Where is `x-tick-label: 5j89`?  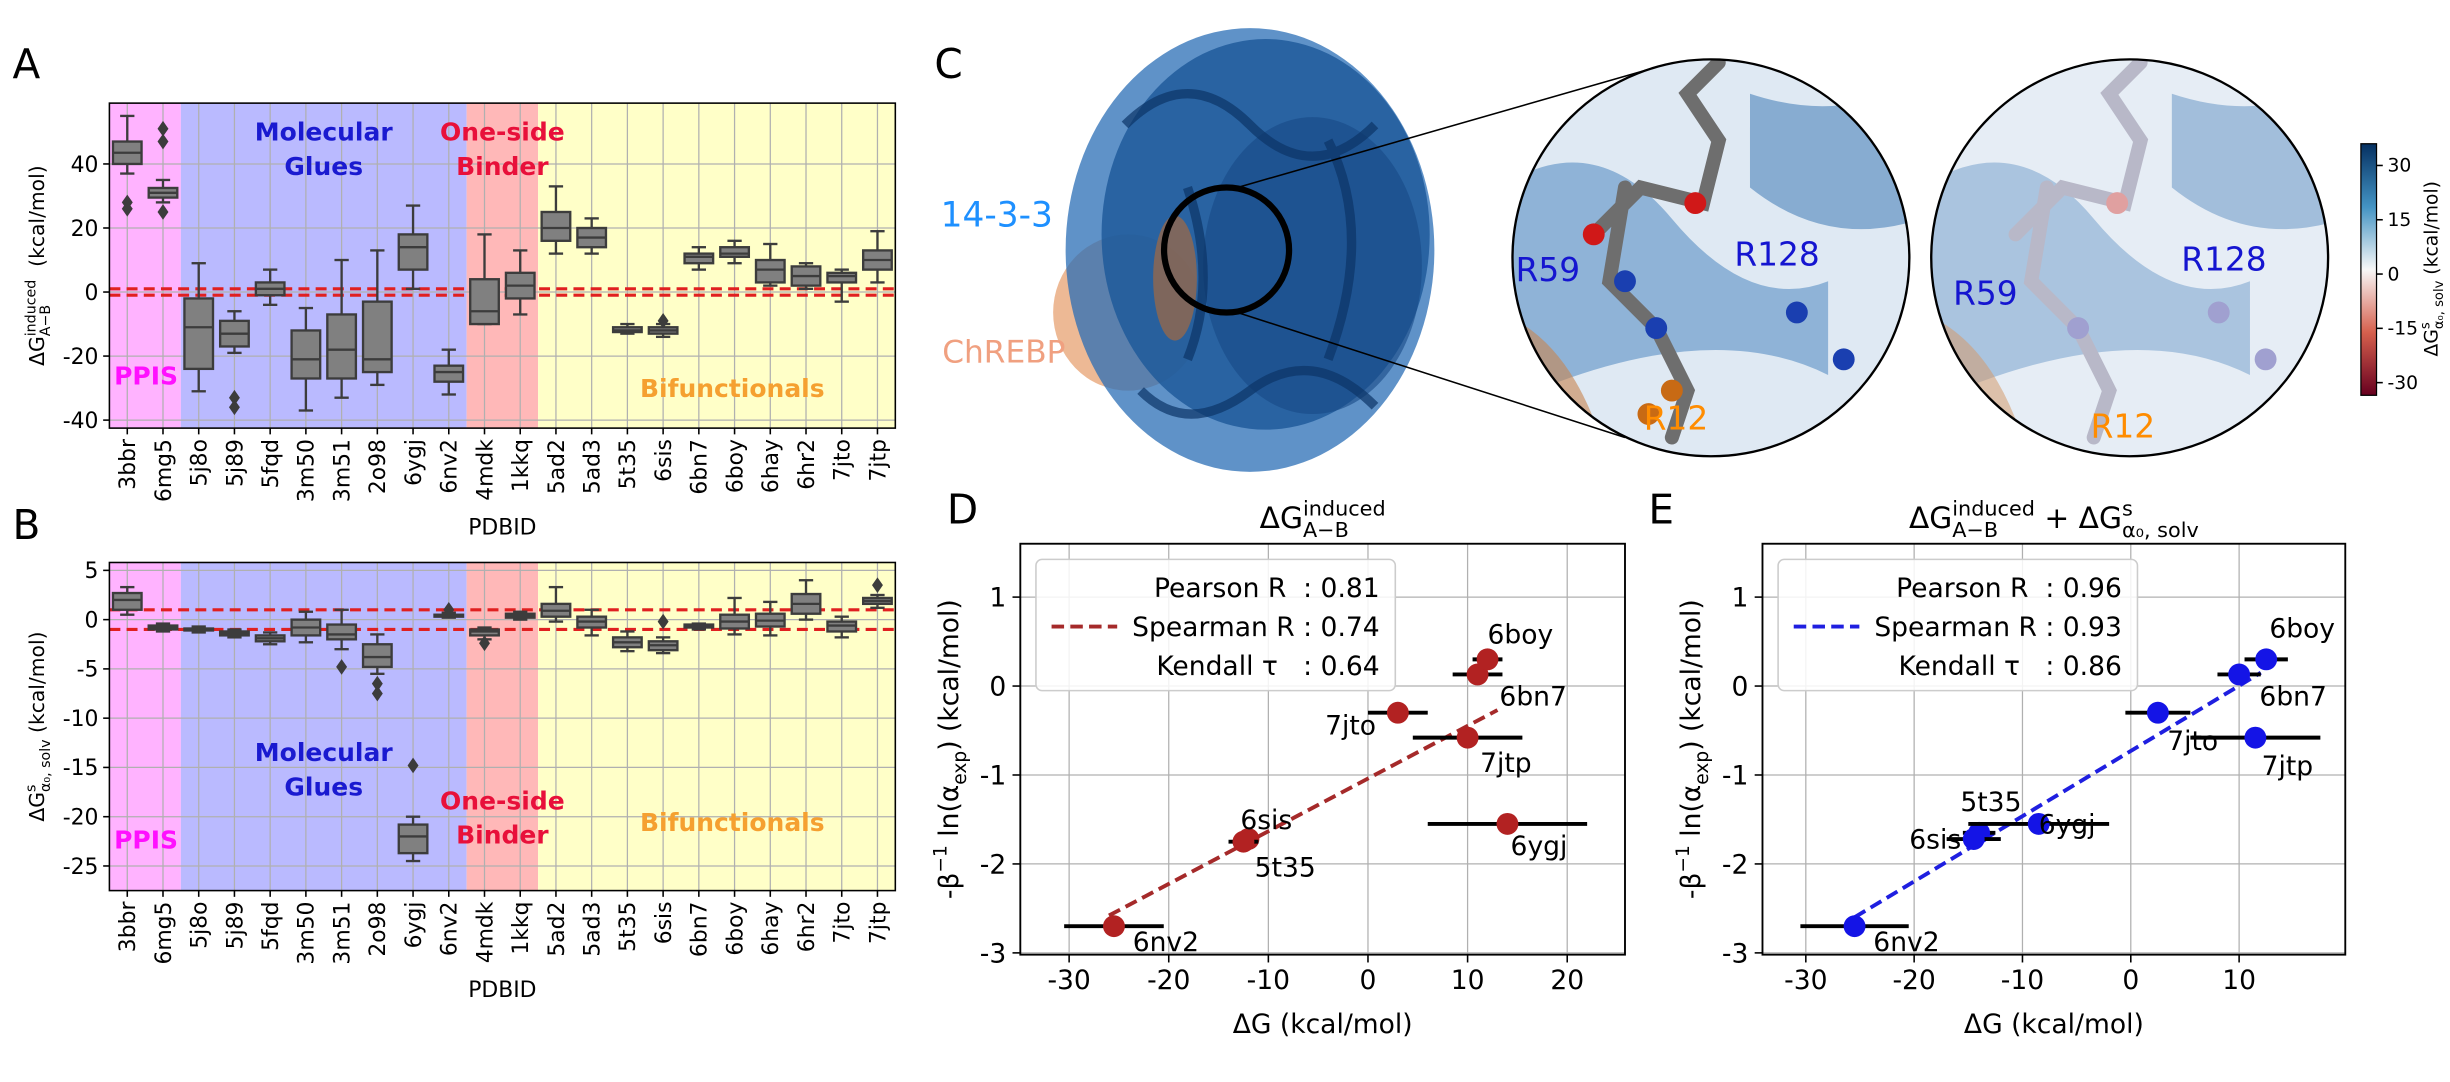
x-tick-label: 5j89 is located at coordinates (235, 463).